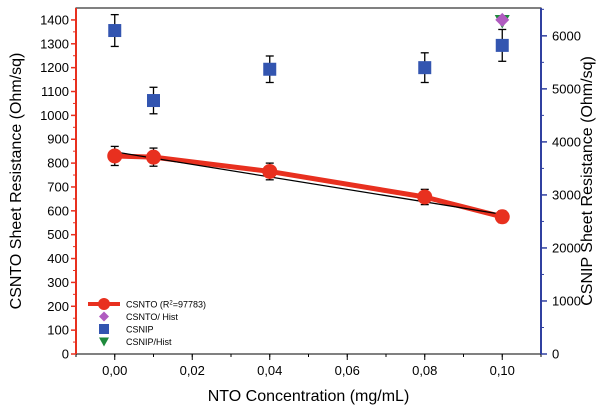 The image size is (603, 408). Describe the element at coordinates (140, 330) in the screenshot. I see `legend-label-csnip: CSNIP` at that location.